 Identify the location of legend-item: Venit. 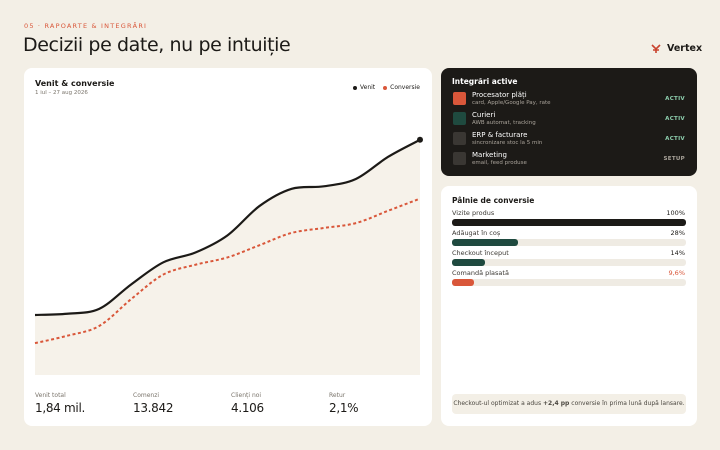
(364, 87).